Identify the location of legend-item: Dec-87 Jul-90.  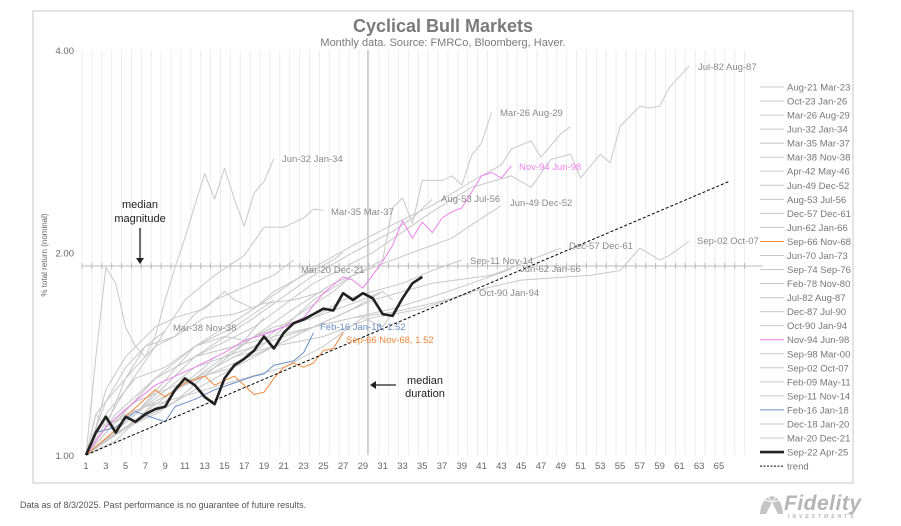
(803, 312).